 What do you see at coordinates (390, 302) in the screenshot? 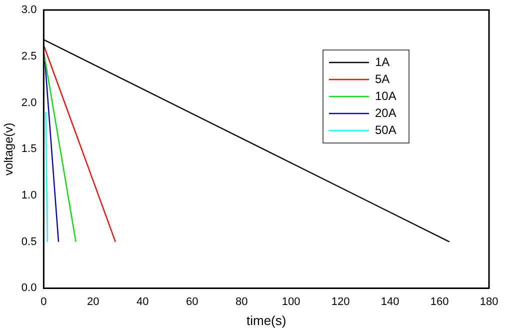
I see `x-tick-label: 140` at bounding box center [390, 302].